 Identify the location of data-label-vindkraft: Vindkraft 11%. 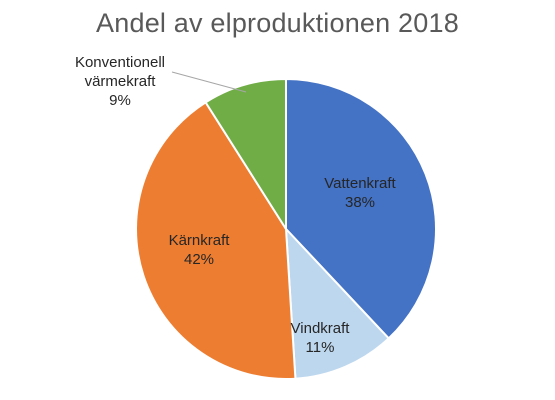
(321, 338).